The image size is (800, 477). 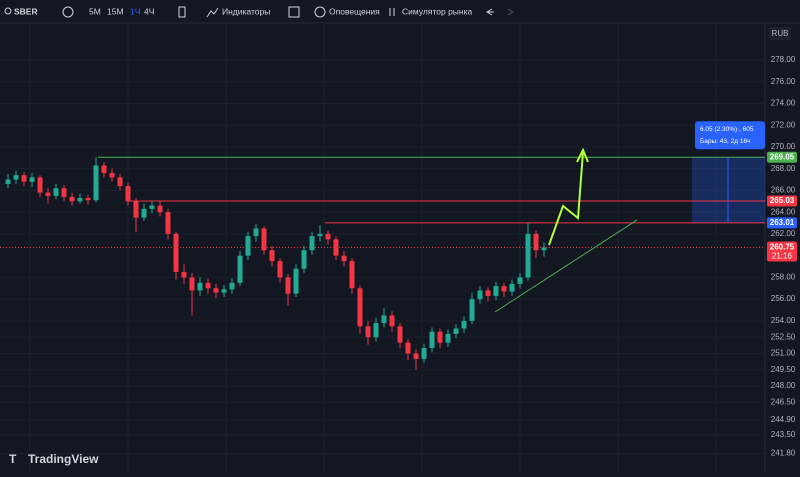 What do you see at coordinates (566, 198) in the screenshot?
I see `forecast-arrow` at bounding box center [566, 198].